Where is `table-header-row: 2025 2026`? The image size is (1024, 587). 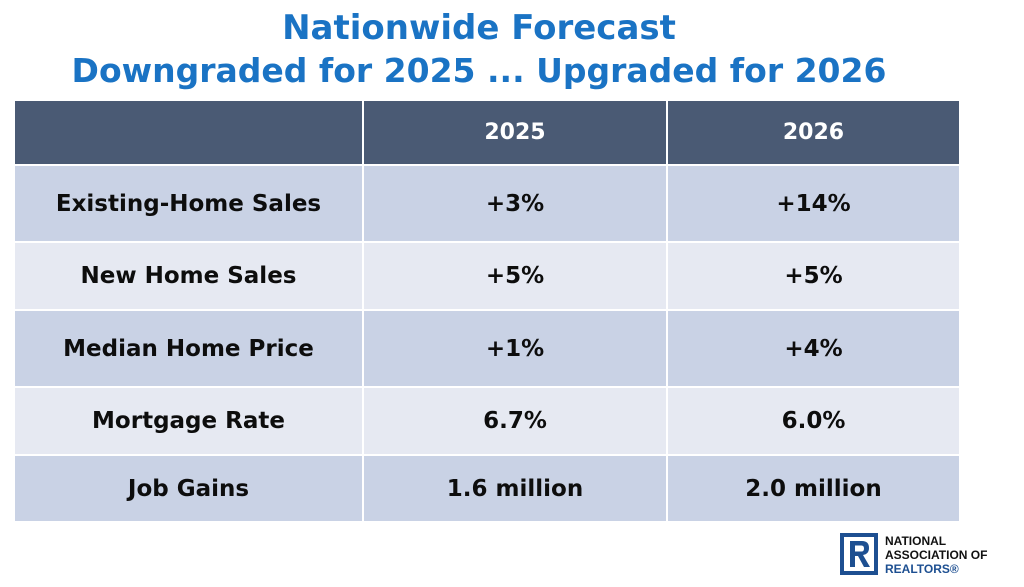 table-header-row: 2025 2026 is located at coordinates (487, 132).